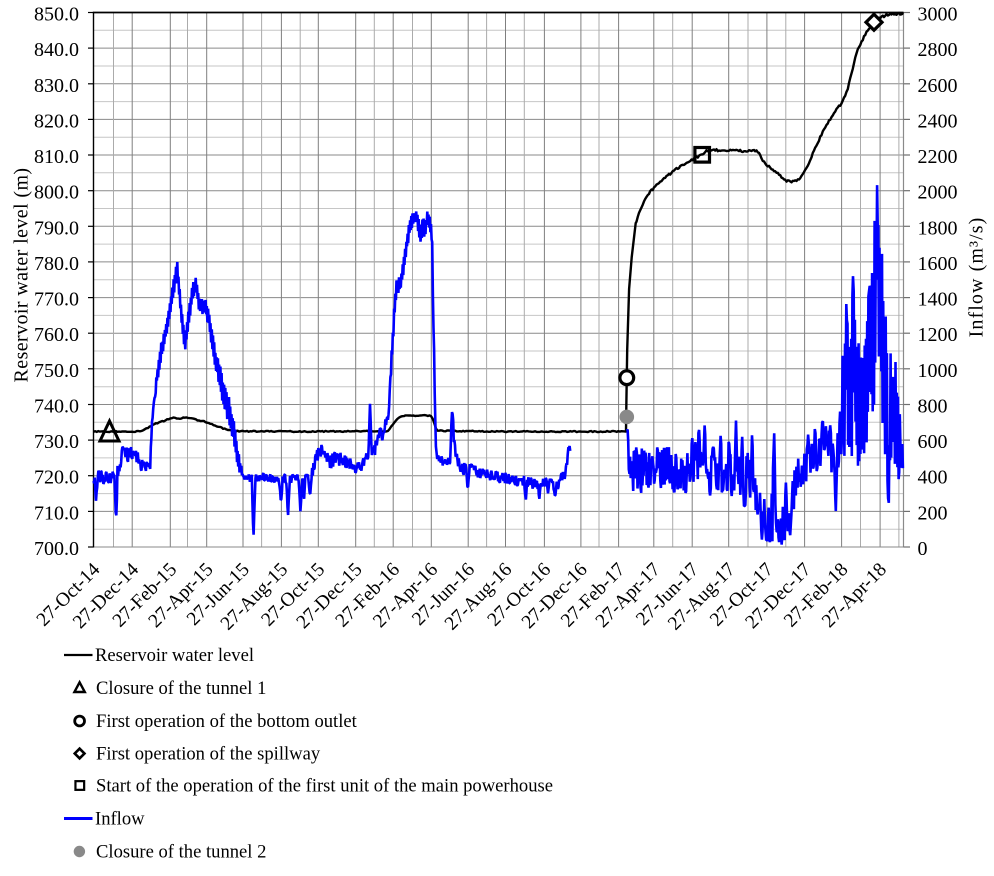 The image size is (994, 876). Describe the element at coordinates (181, 852) in the screenshot. I see `svg-text: Closure of the tunnel 2` at that location.